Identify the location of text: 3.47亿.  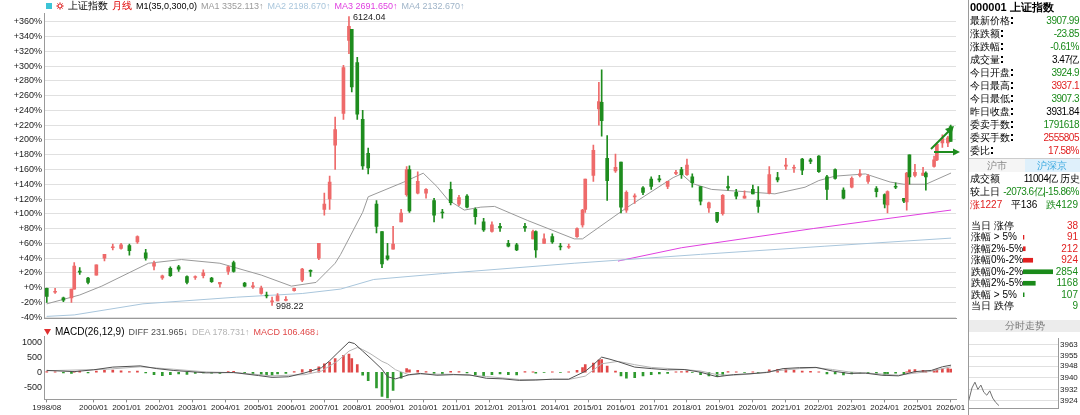
(1065, 59).